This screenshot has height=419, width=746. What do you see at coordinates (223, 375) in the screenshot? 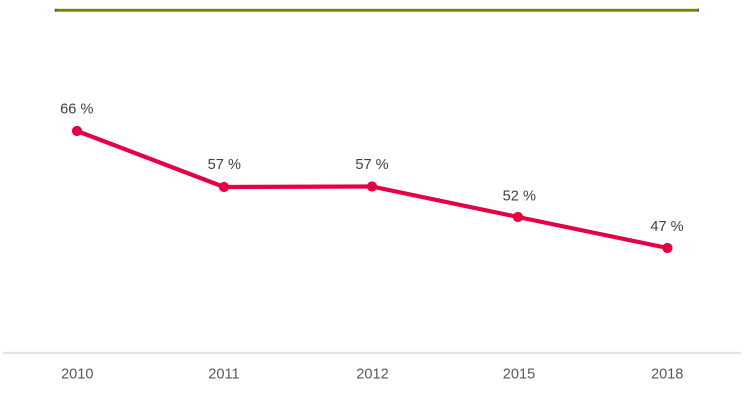
I see `svg-text: 2011` at bounding box center [223, 375].